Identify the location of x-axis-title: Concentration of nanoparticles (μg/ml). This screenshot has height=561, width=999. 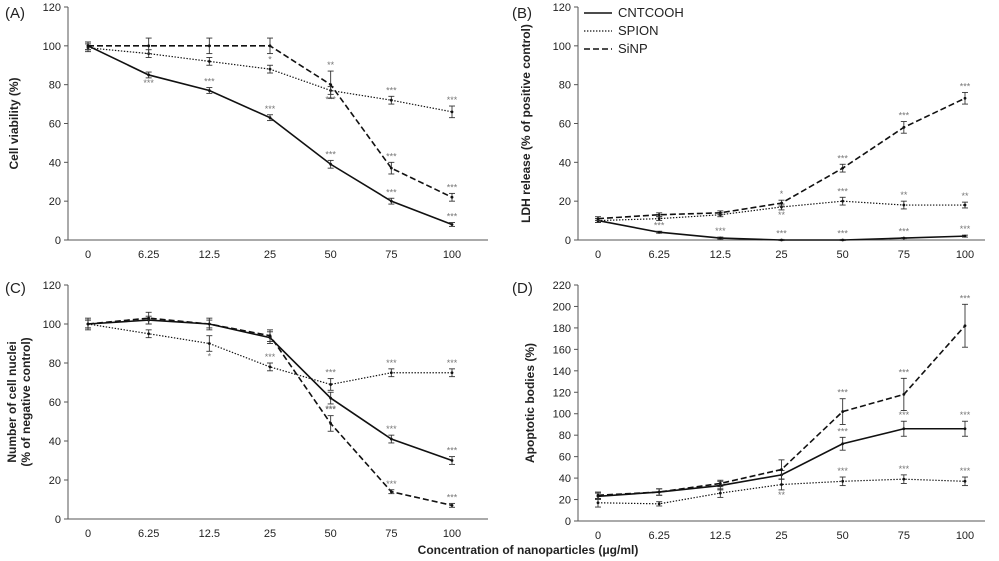
(528, 550).